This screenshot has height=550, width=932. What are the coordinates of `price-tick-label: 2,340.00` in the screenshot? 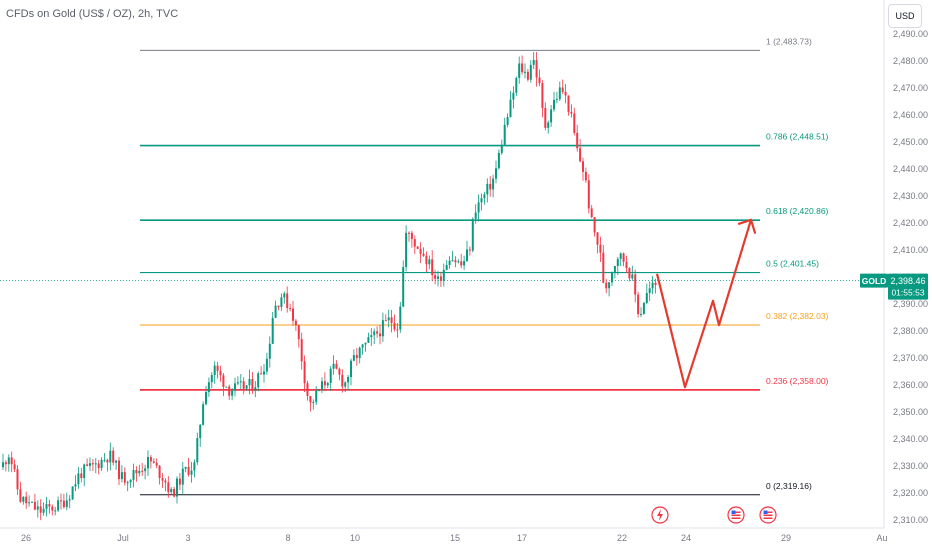 It's located at (910, 439).